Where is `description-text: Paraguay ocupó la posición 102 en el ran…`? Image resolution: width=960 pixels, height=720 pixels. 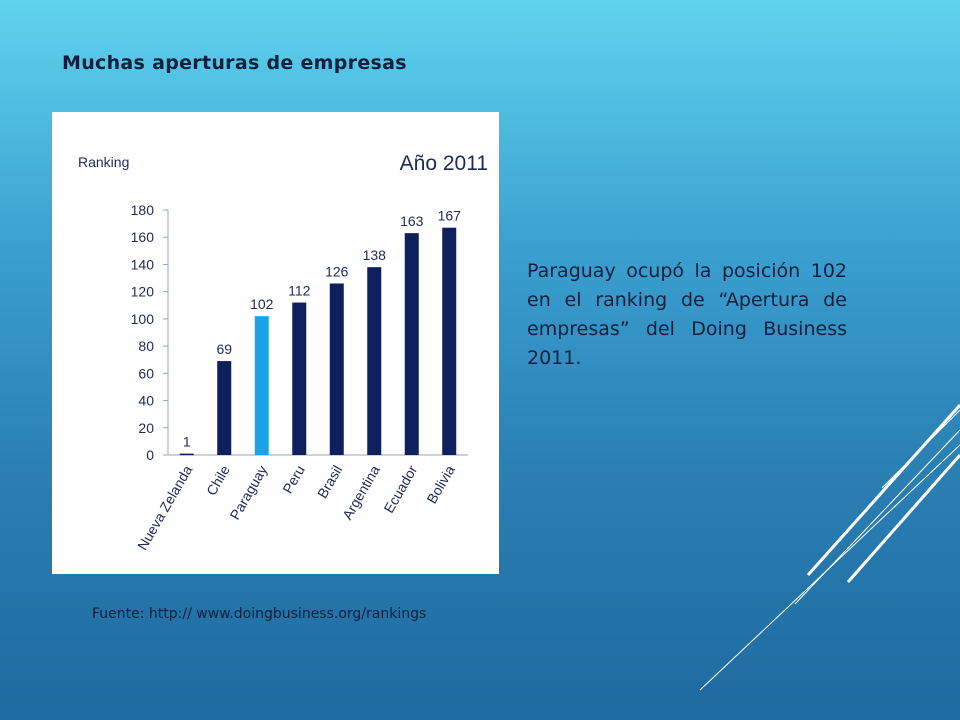 description-text: Paraguay ocupó la posición 102 en el ran… is located at coordinates (687, 314).